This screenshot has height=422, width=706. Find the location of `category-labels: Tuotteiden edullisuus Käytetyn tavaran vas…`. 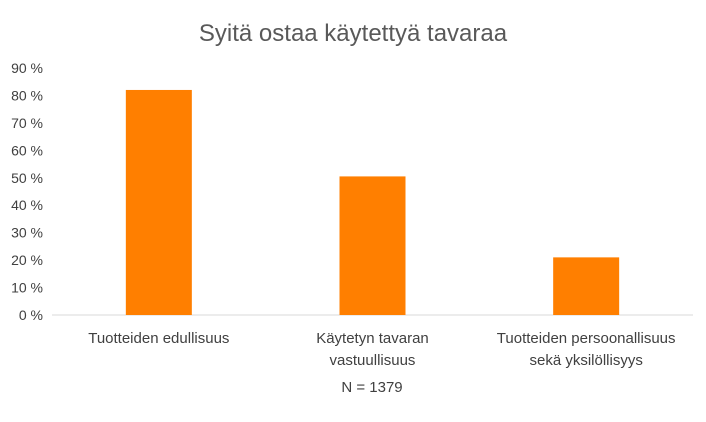

category-labels: Tuotteiden edullisuus Käytetyn tavaran vas… is located at coordinates (381, 349).